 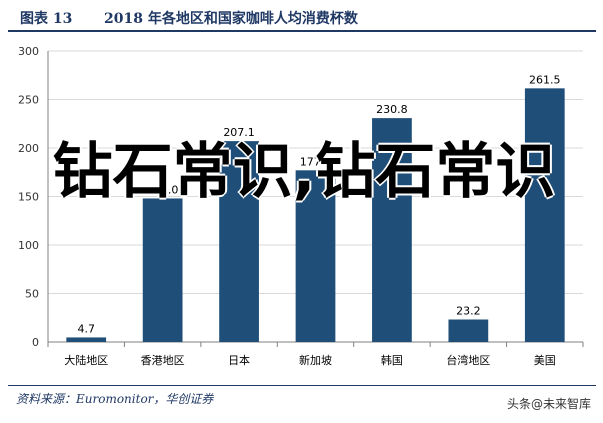 What do you see at coordinates (468, 360) in the screenshot?
I see `x-tick-label: 台湾地区` at bounding box center [468, 360].